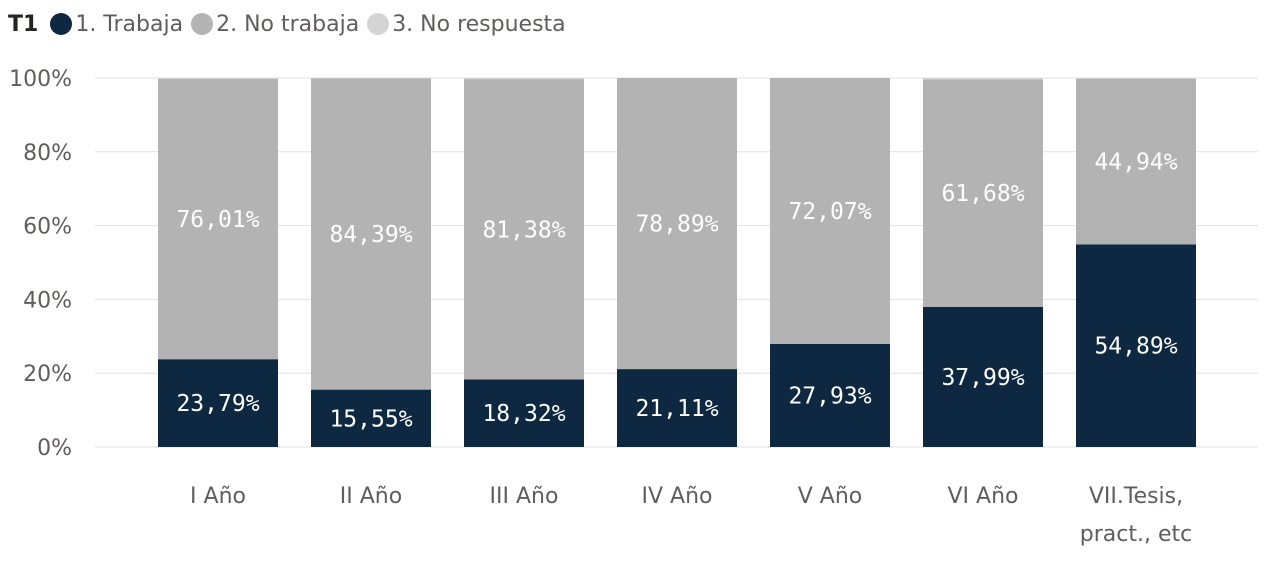 This screenshot has height=564, width=1280. Describe the element at coordinates (1136, 534) in the screenshot. I see `x-tick-label: pract., etc` at that location.